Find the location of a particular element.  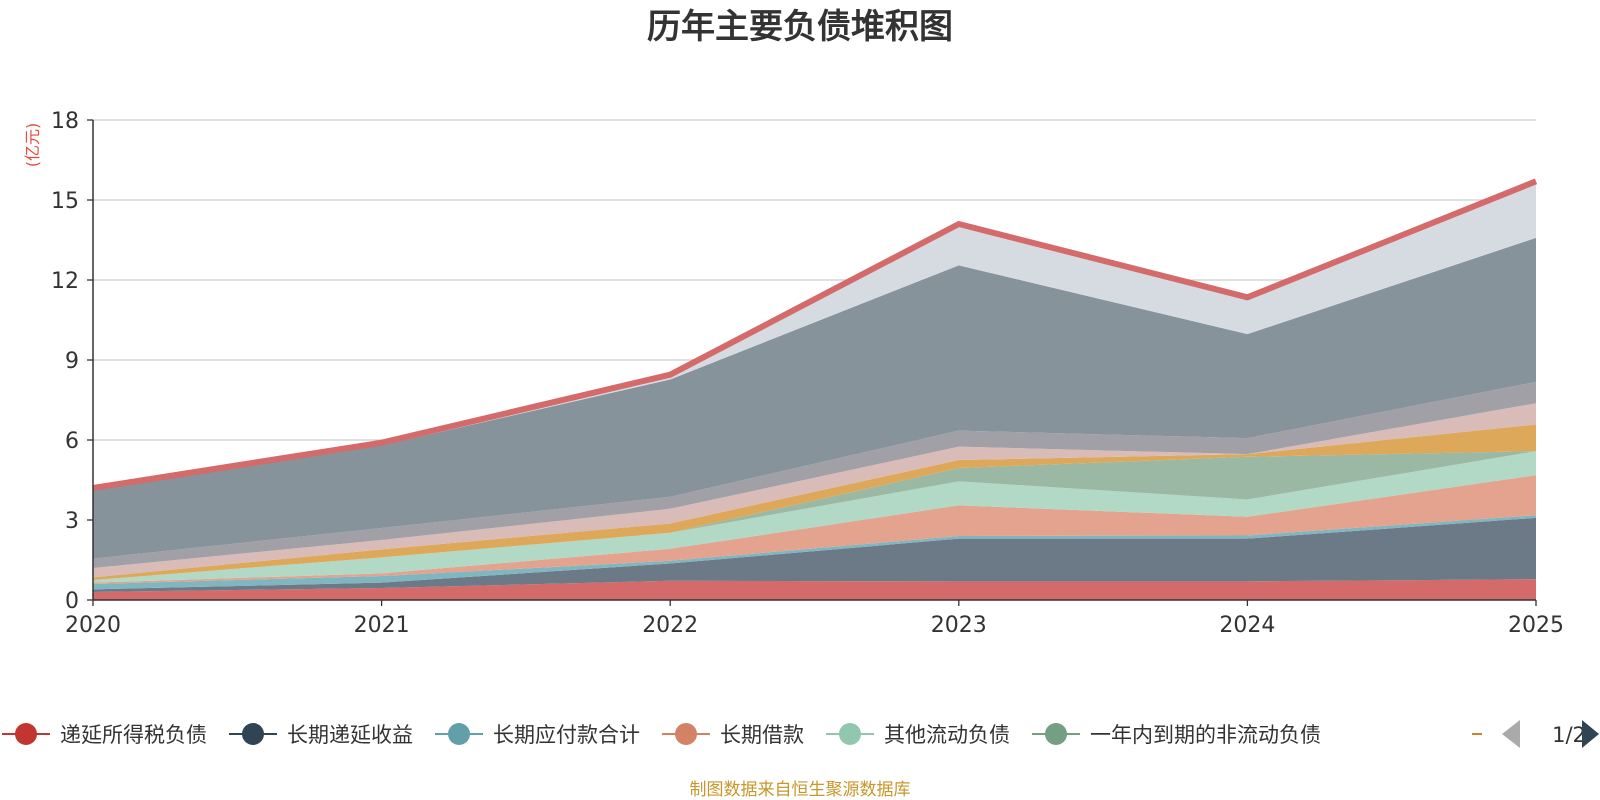

y-tick-label: 18 is located at coordinates (65, 121).